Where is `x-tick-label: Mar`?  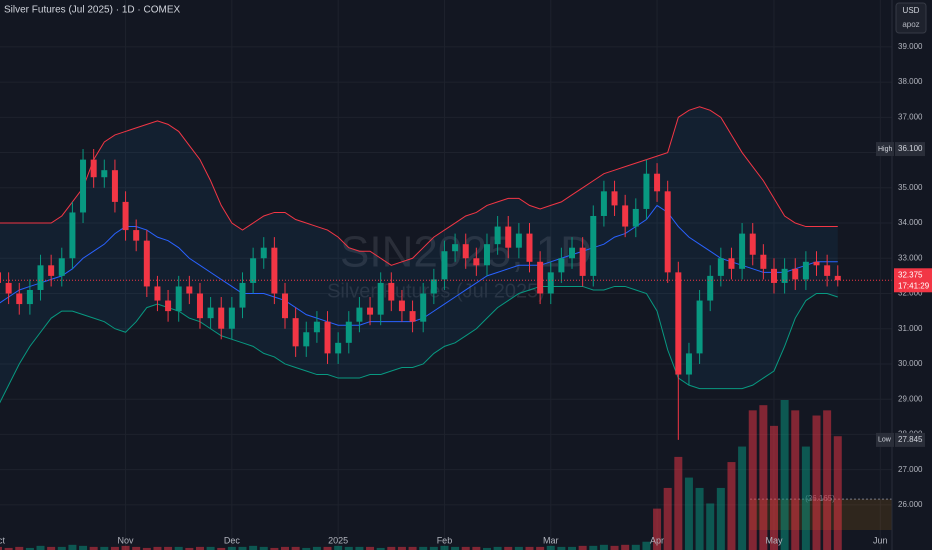
x-tick-label: Mar is located at coordinates (551, 540).